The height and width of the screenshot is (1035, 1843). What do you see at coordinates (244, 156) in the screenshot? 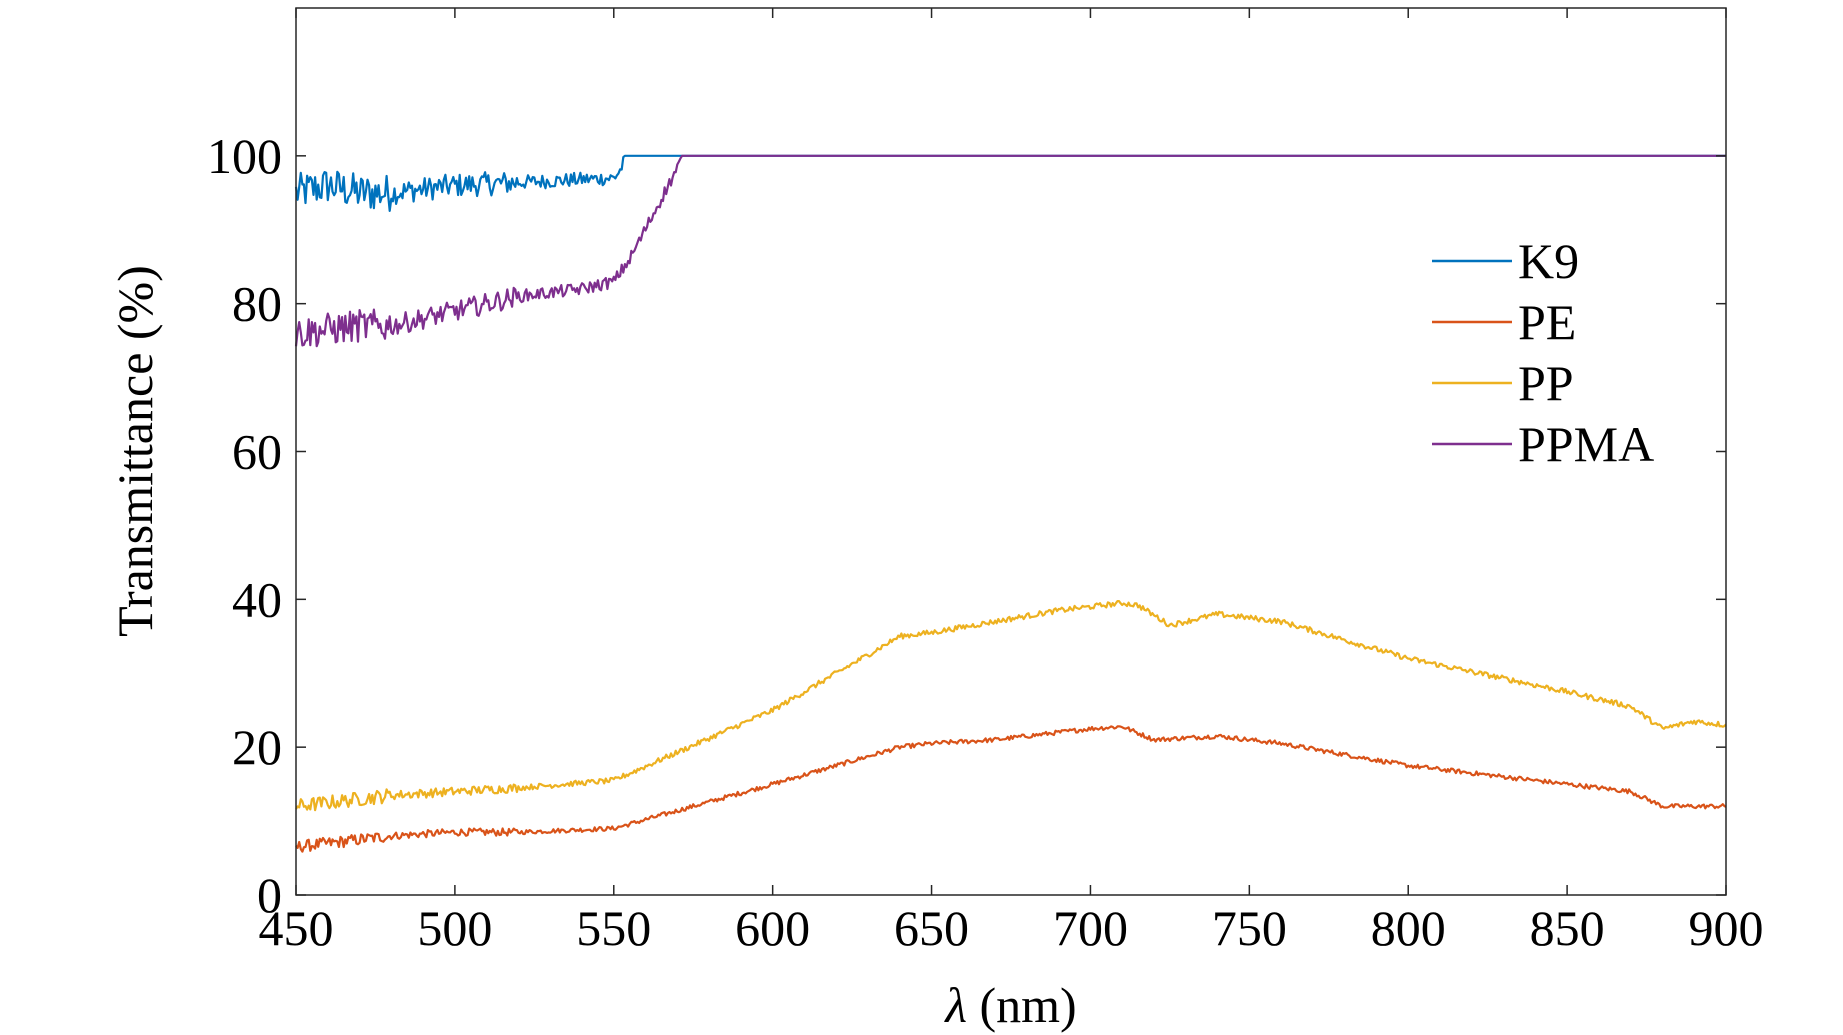
I see `y-tick-label: 100` at bounding box center [244, 156].